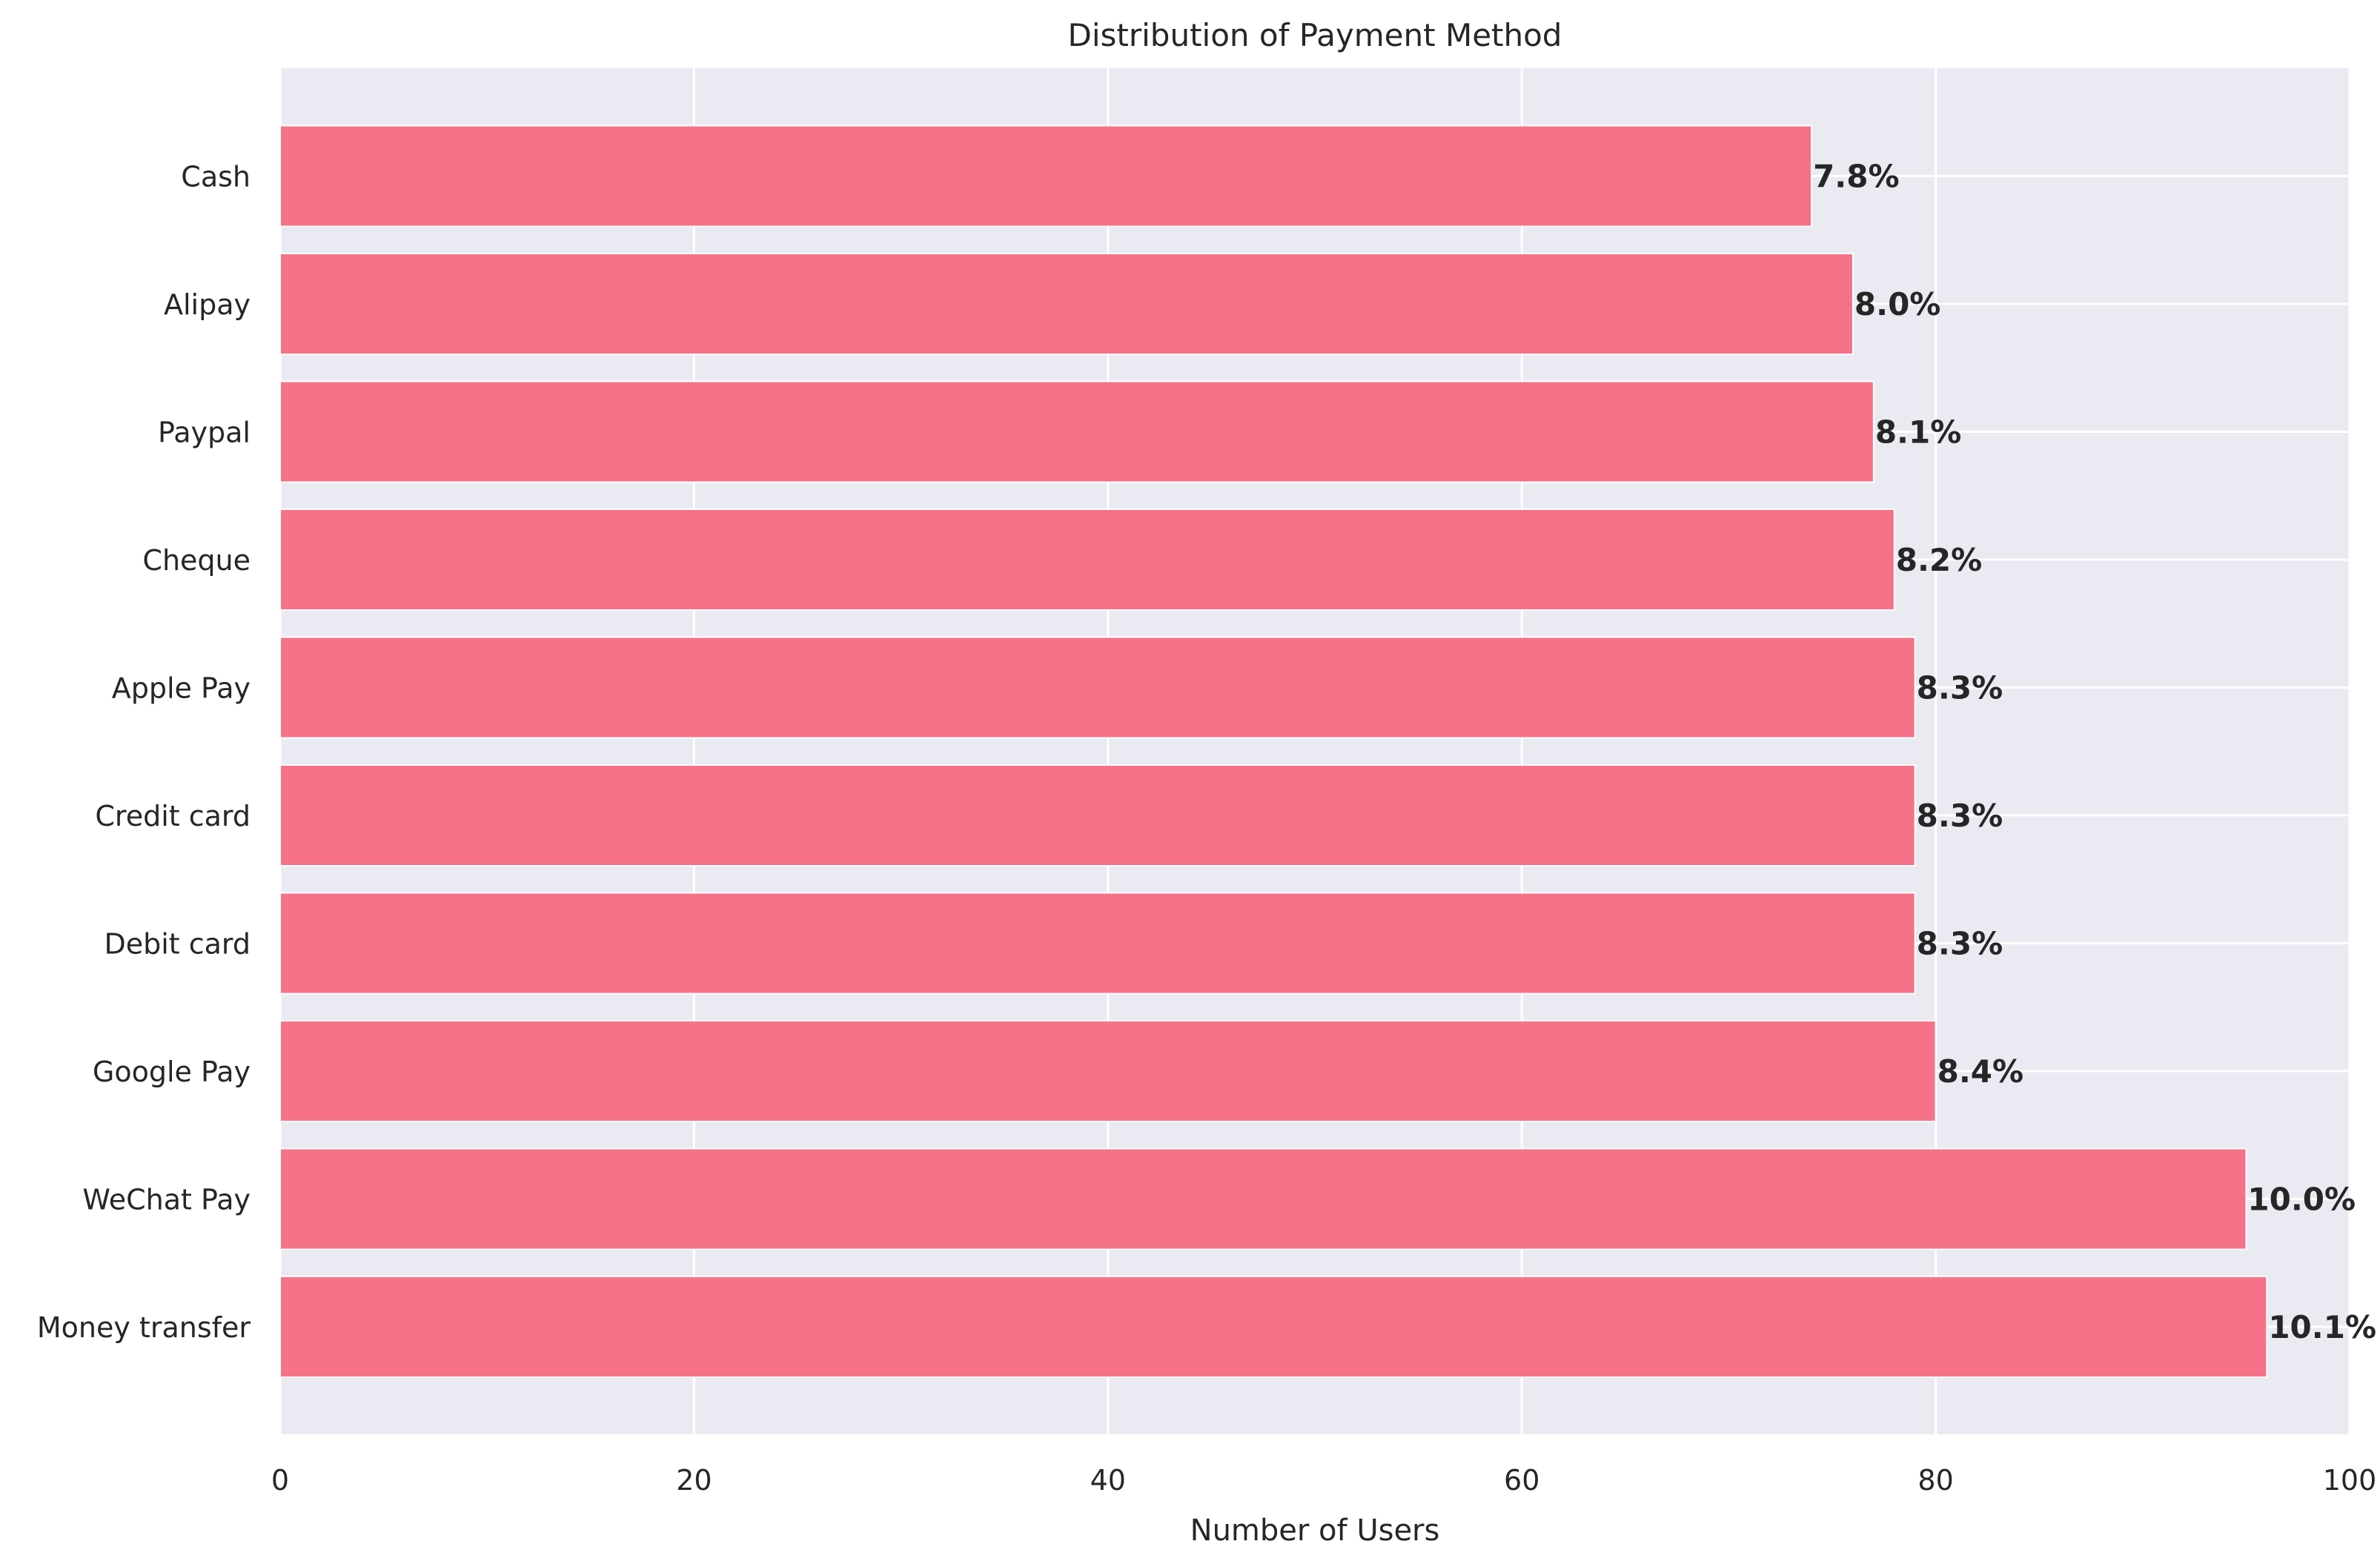 This screenshot has width=2380, height=1567. I want to click on bar-data-label: 10.0%, so click(2302, 1200).